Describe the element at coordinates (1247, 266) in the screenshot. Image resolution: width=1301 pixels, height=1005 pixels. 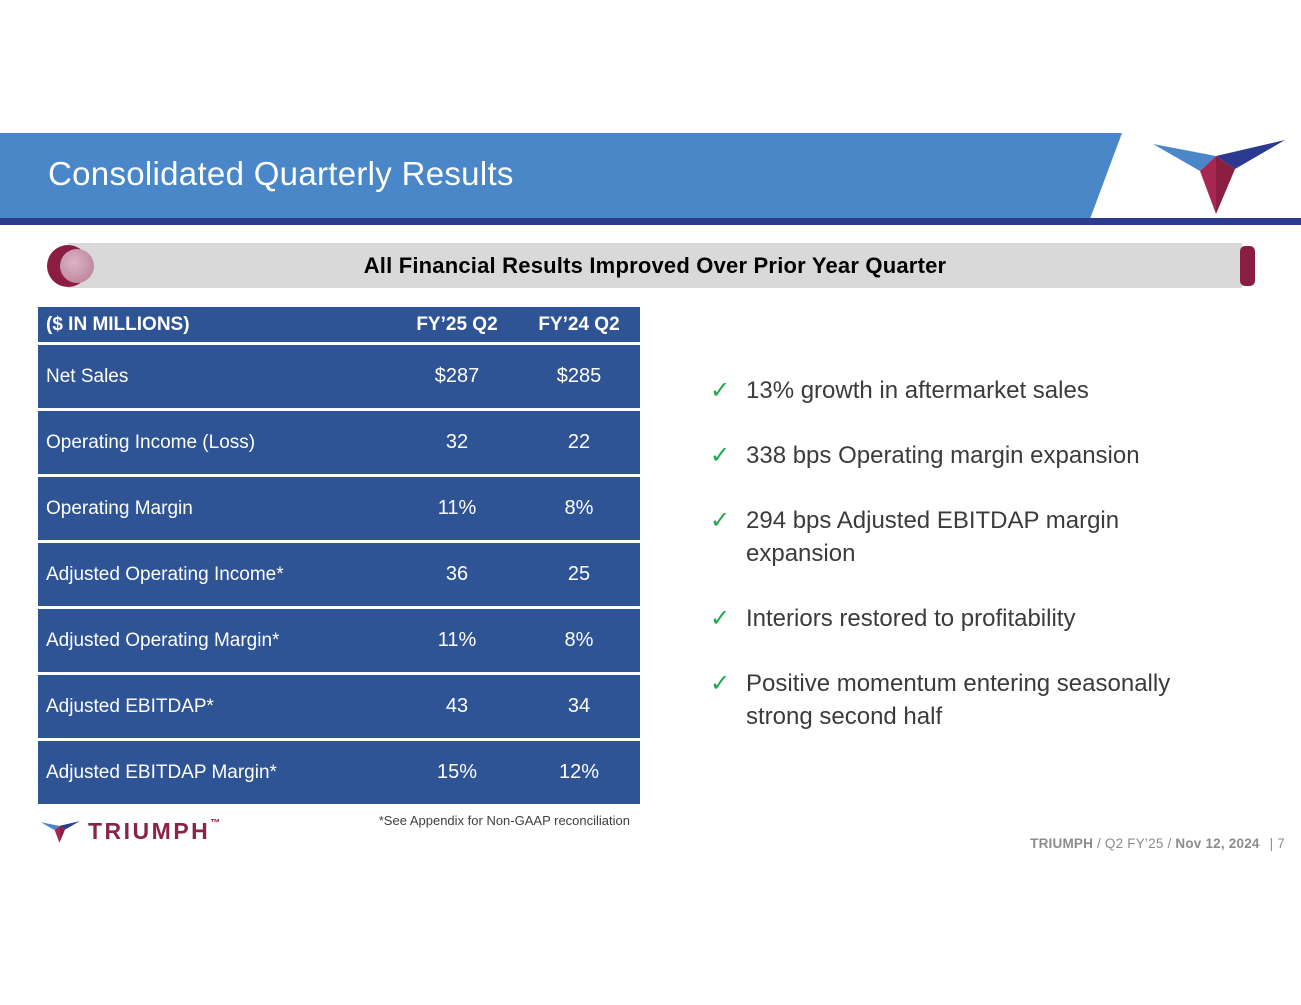
I see `banner-endcap` at that location.